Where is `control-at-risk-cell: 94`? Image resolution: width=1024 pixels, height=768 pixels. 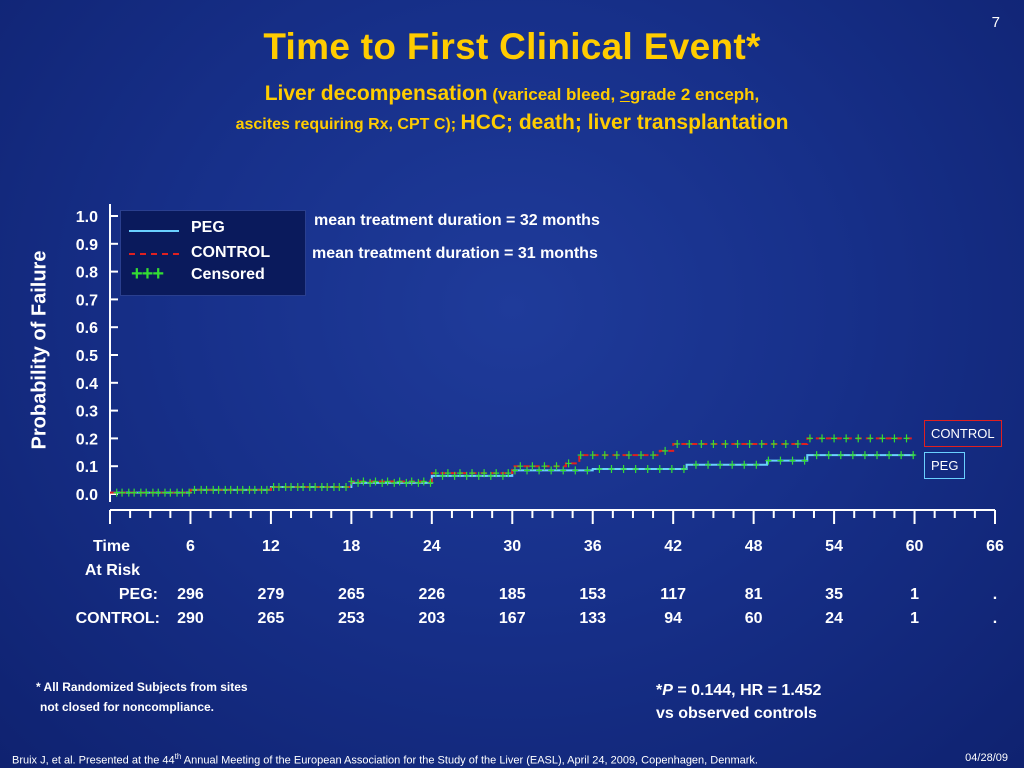 control-at-risk-cell: 94 is located at coordinates (673, 618).